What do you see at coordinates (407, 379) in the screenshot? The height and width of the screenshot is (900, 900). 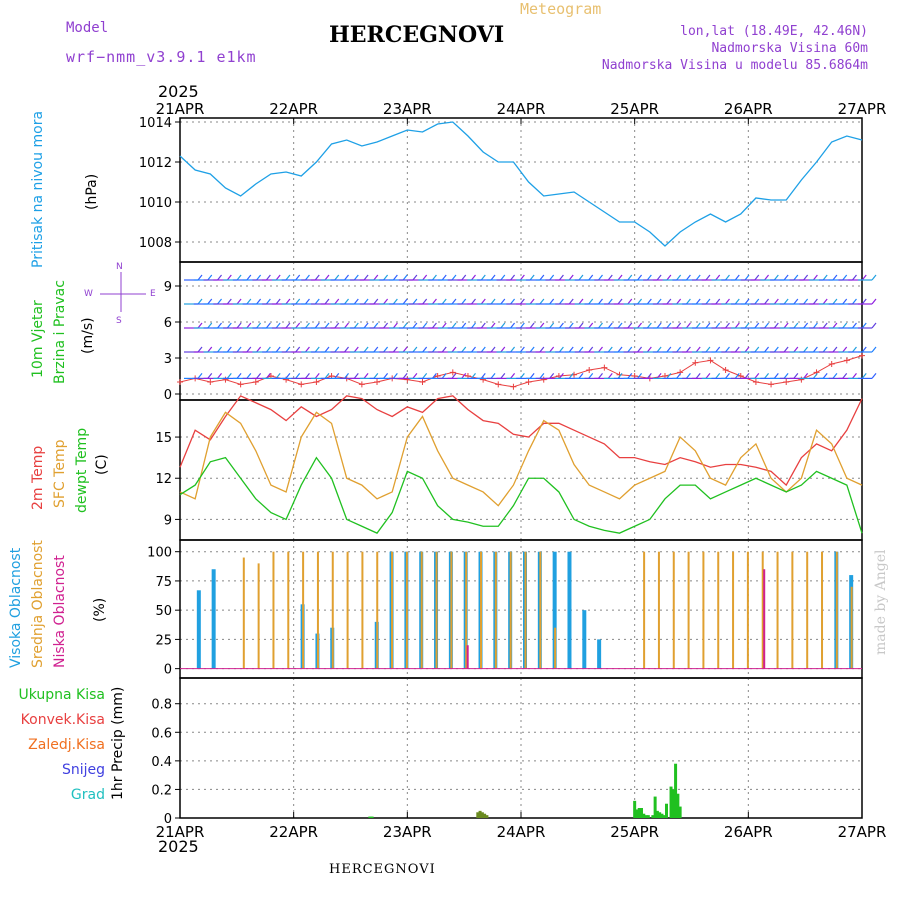 I see `wind-speed-marker` at bounding box center [407, 379].